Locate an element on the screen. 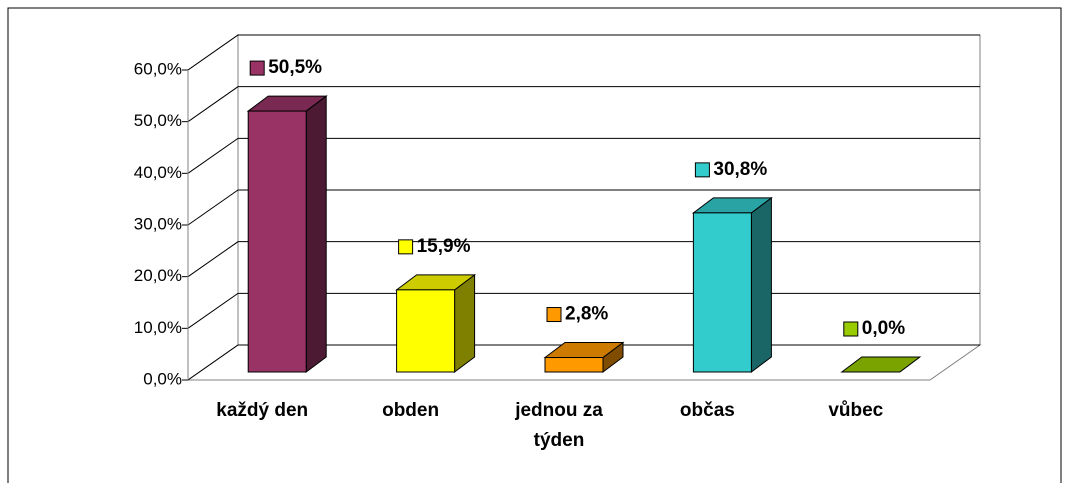 This screenshot has width=1069, height=483. bar-top is located at coordinates (881, 364).